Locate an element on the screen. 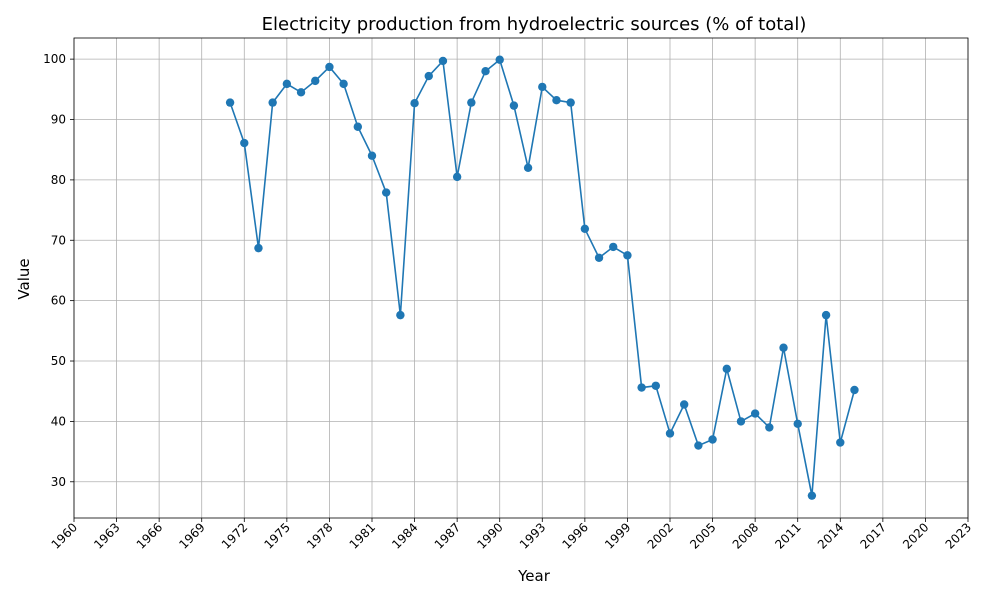 The width and height of the screenshot is (1000, 600). x-tick-label: 2017 is located at coordinates (872, 535).